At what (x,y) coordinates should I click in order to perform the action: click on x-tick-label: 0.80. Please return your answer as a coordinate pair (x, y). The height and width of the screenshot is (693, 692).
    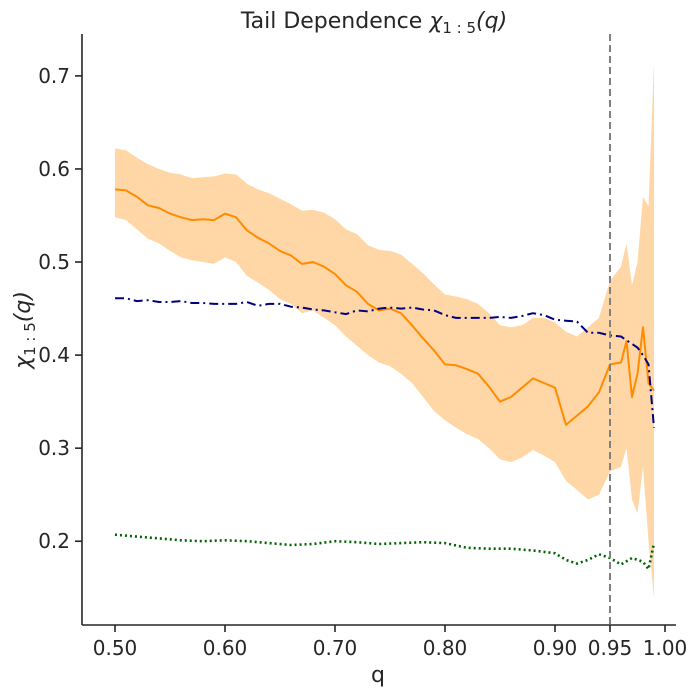
    Looking at the image, I should click on (445, 648).